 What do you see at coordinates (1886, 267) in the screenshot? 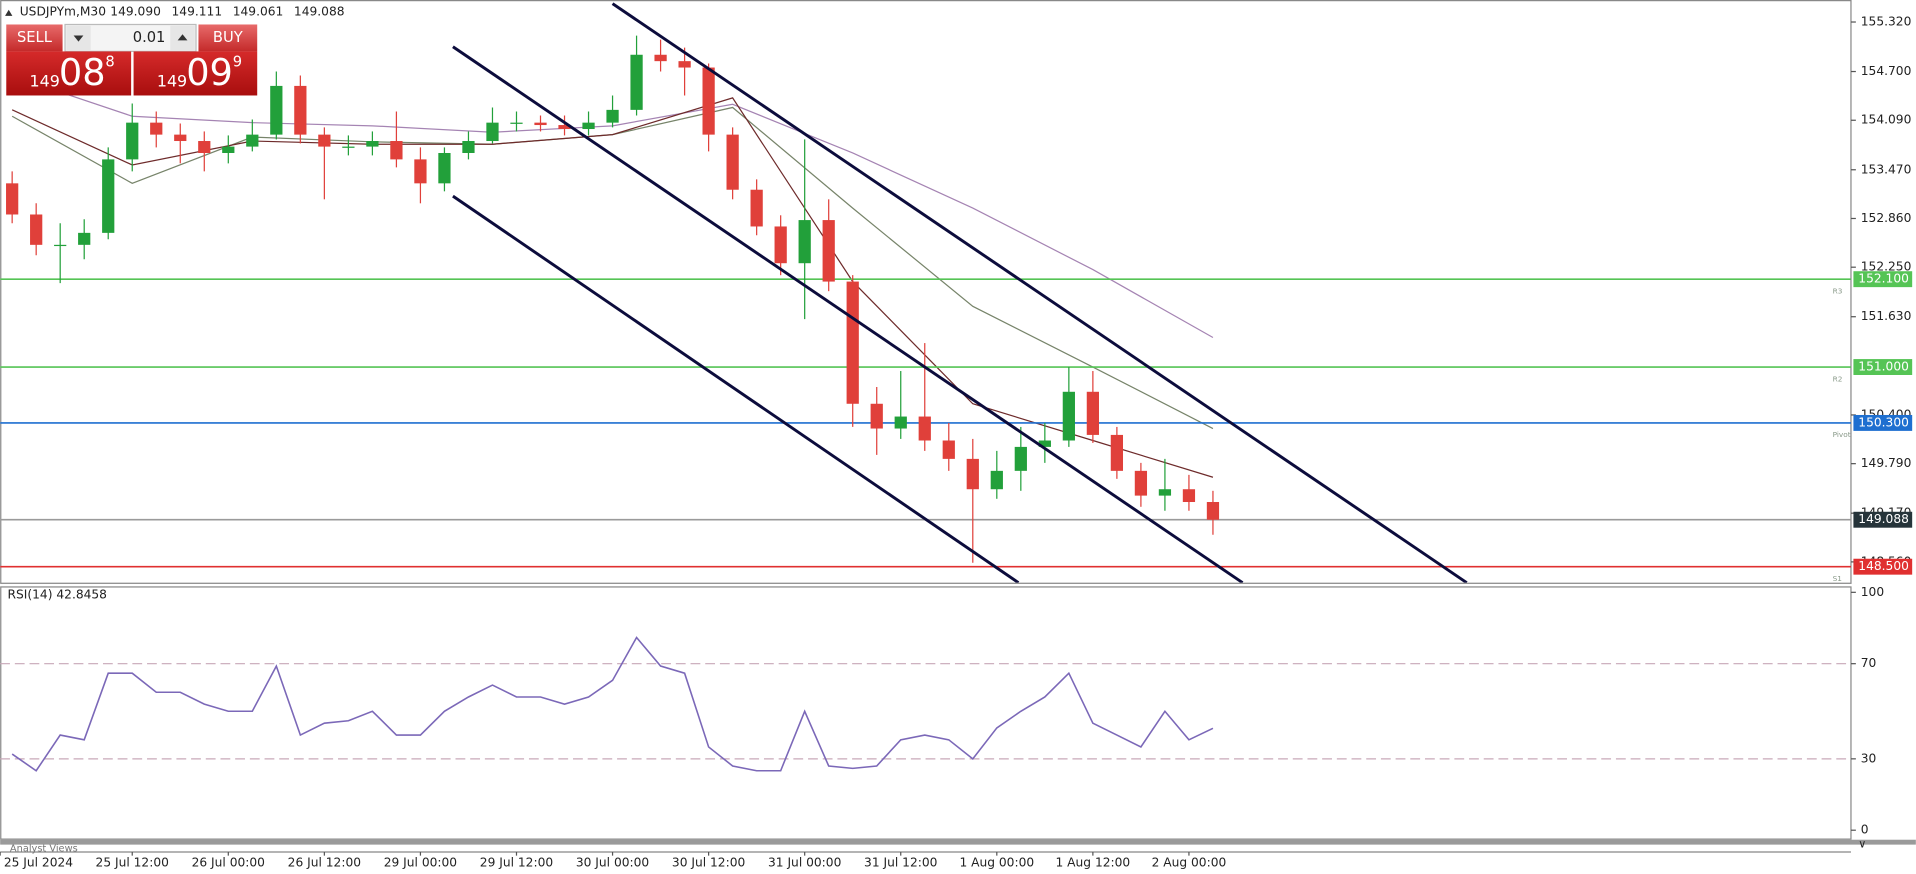
I see `y-tick-label: 152.250` at bounding box center [1886, 267].